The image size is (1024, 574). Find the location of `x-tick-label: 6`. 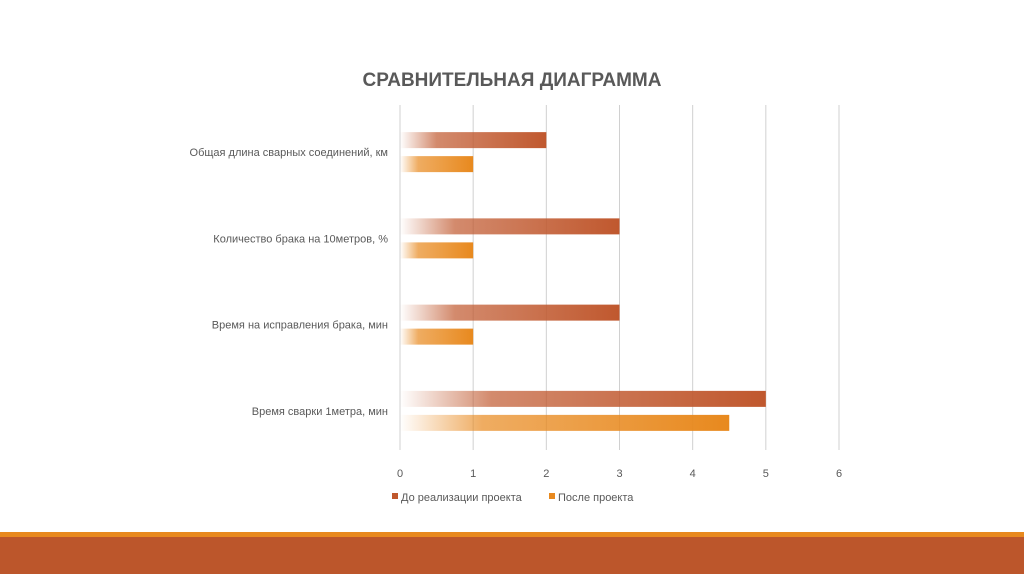

x-tick-label: 6 is located at coordinates (839, 474).